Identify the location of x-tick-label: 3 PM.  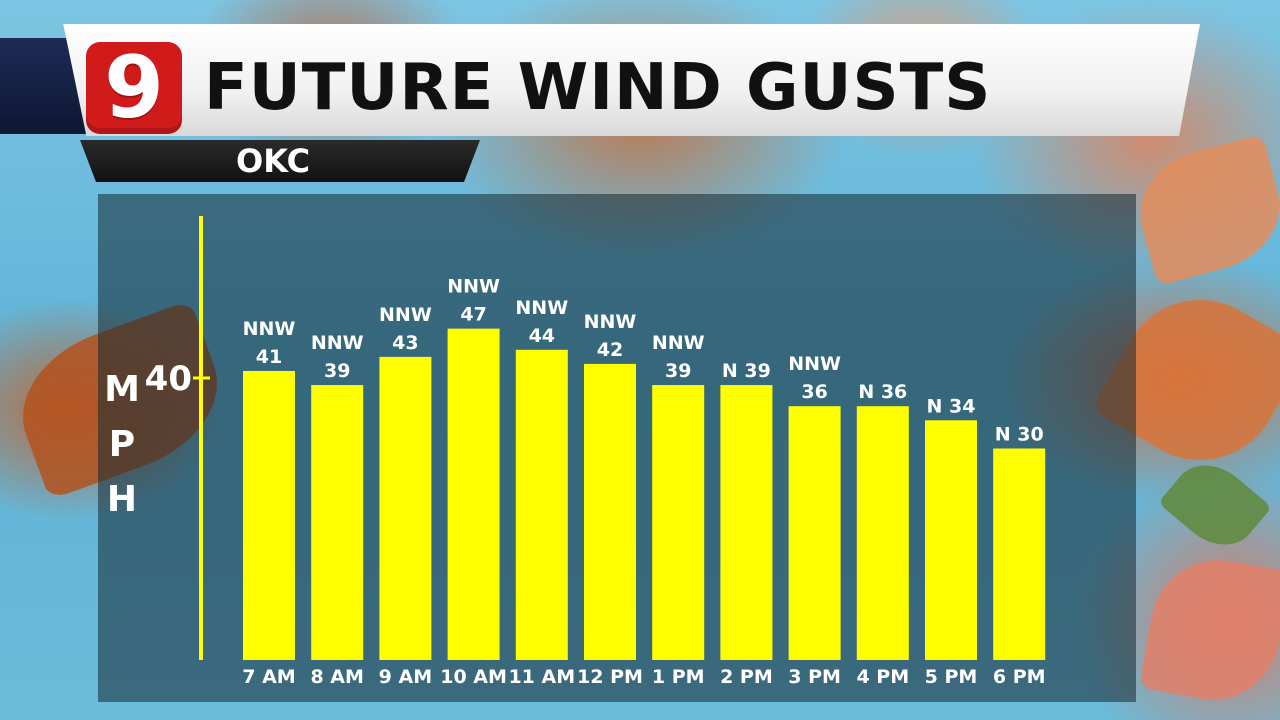
(814, 677).